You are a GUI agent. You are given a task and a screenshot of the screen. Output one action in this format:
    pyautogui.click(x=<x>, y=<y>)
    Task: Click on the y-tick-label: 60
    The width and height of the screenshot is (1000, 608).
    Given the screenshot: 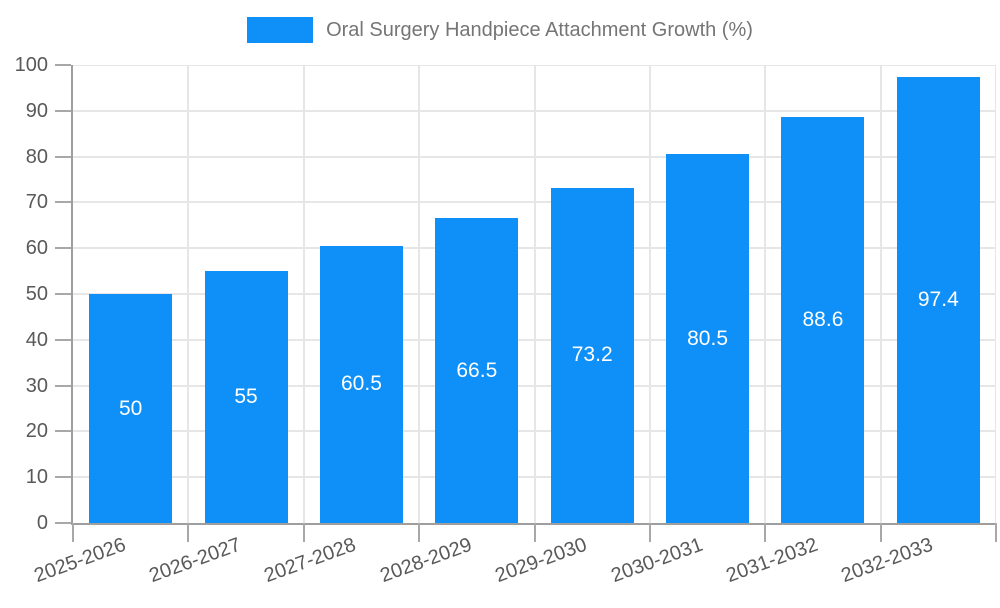 What is the action you would take?
    pyautogui.click(x=36, y=248)
    